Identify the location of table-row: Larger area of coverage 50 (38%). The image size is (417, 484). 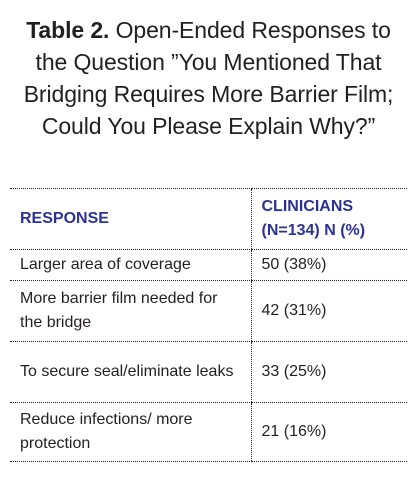
(208, 265).